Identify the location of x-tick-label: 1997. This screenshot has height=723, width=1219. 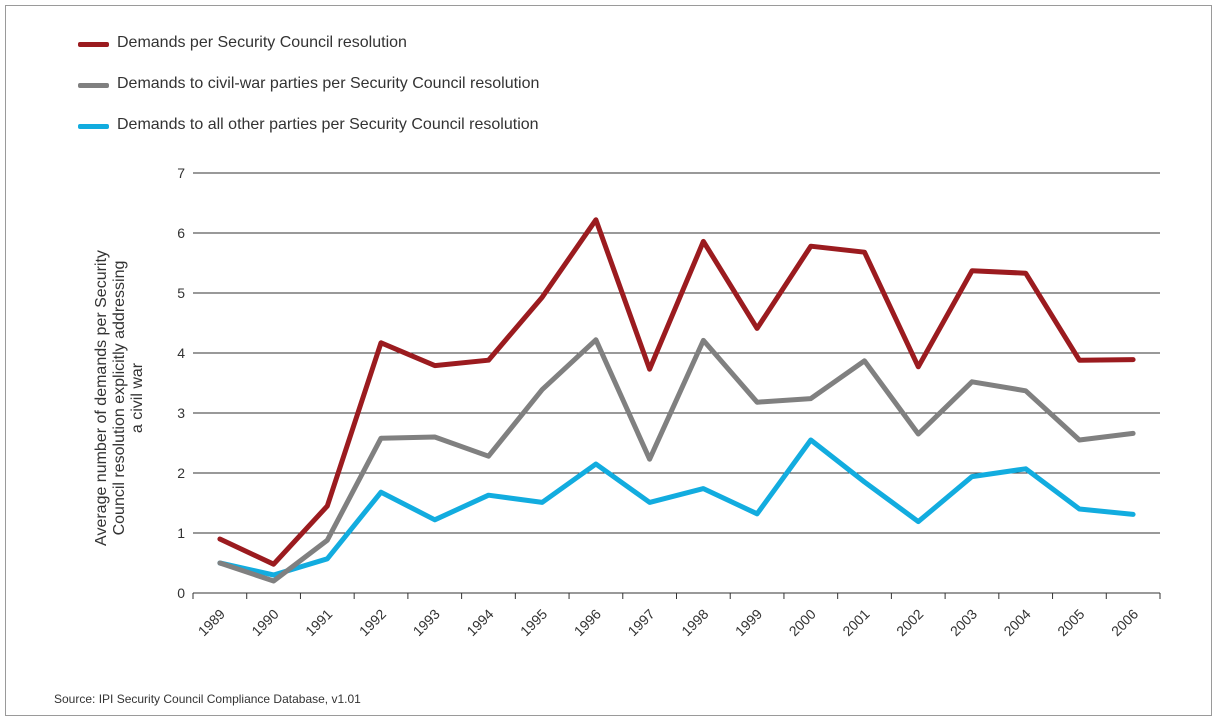
(640, 622).